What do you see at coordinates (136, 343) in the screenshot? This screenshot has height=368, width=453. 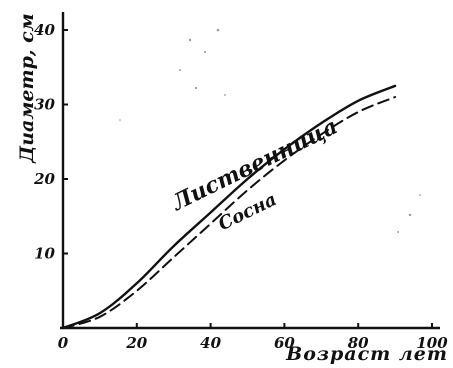 I see `x-tick-label: 20` at bounding box center [136, 343].